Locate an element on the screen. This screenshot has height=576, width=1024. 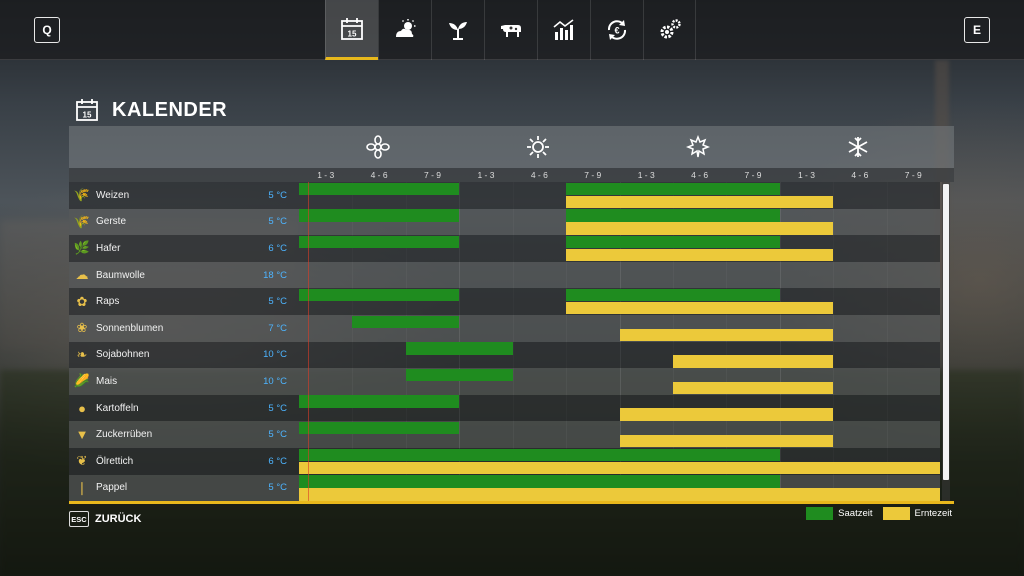
statistics-icon is located at coordinates (563, 29).